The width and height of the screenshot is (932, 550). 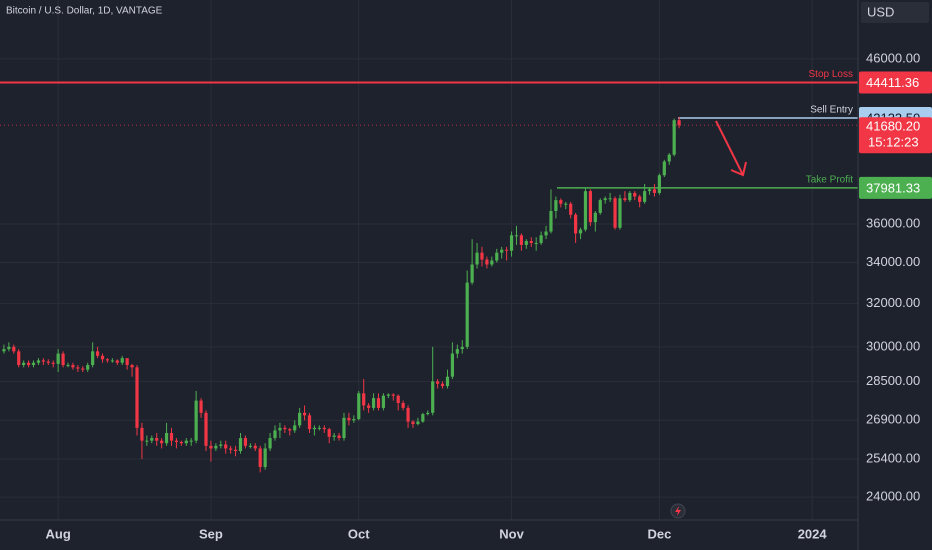 I want to click on arrow-head, so click(x=738, y=169).